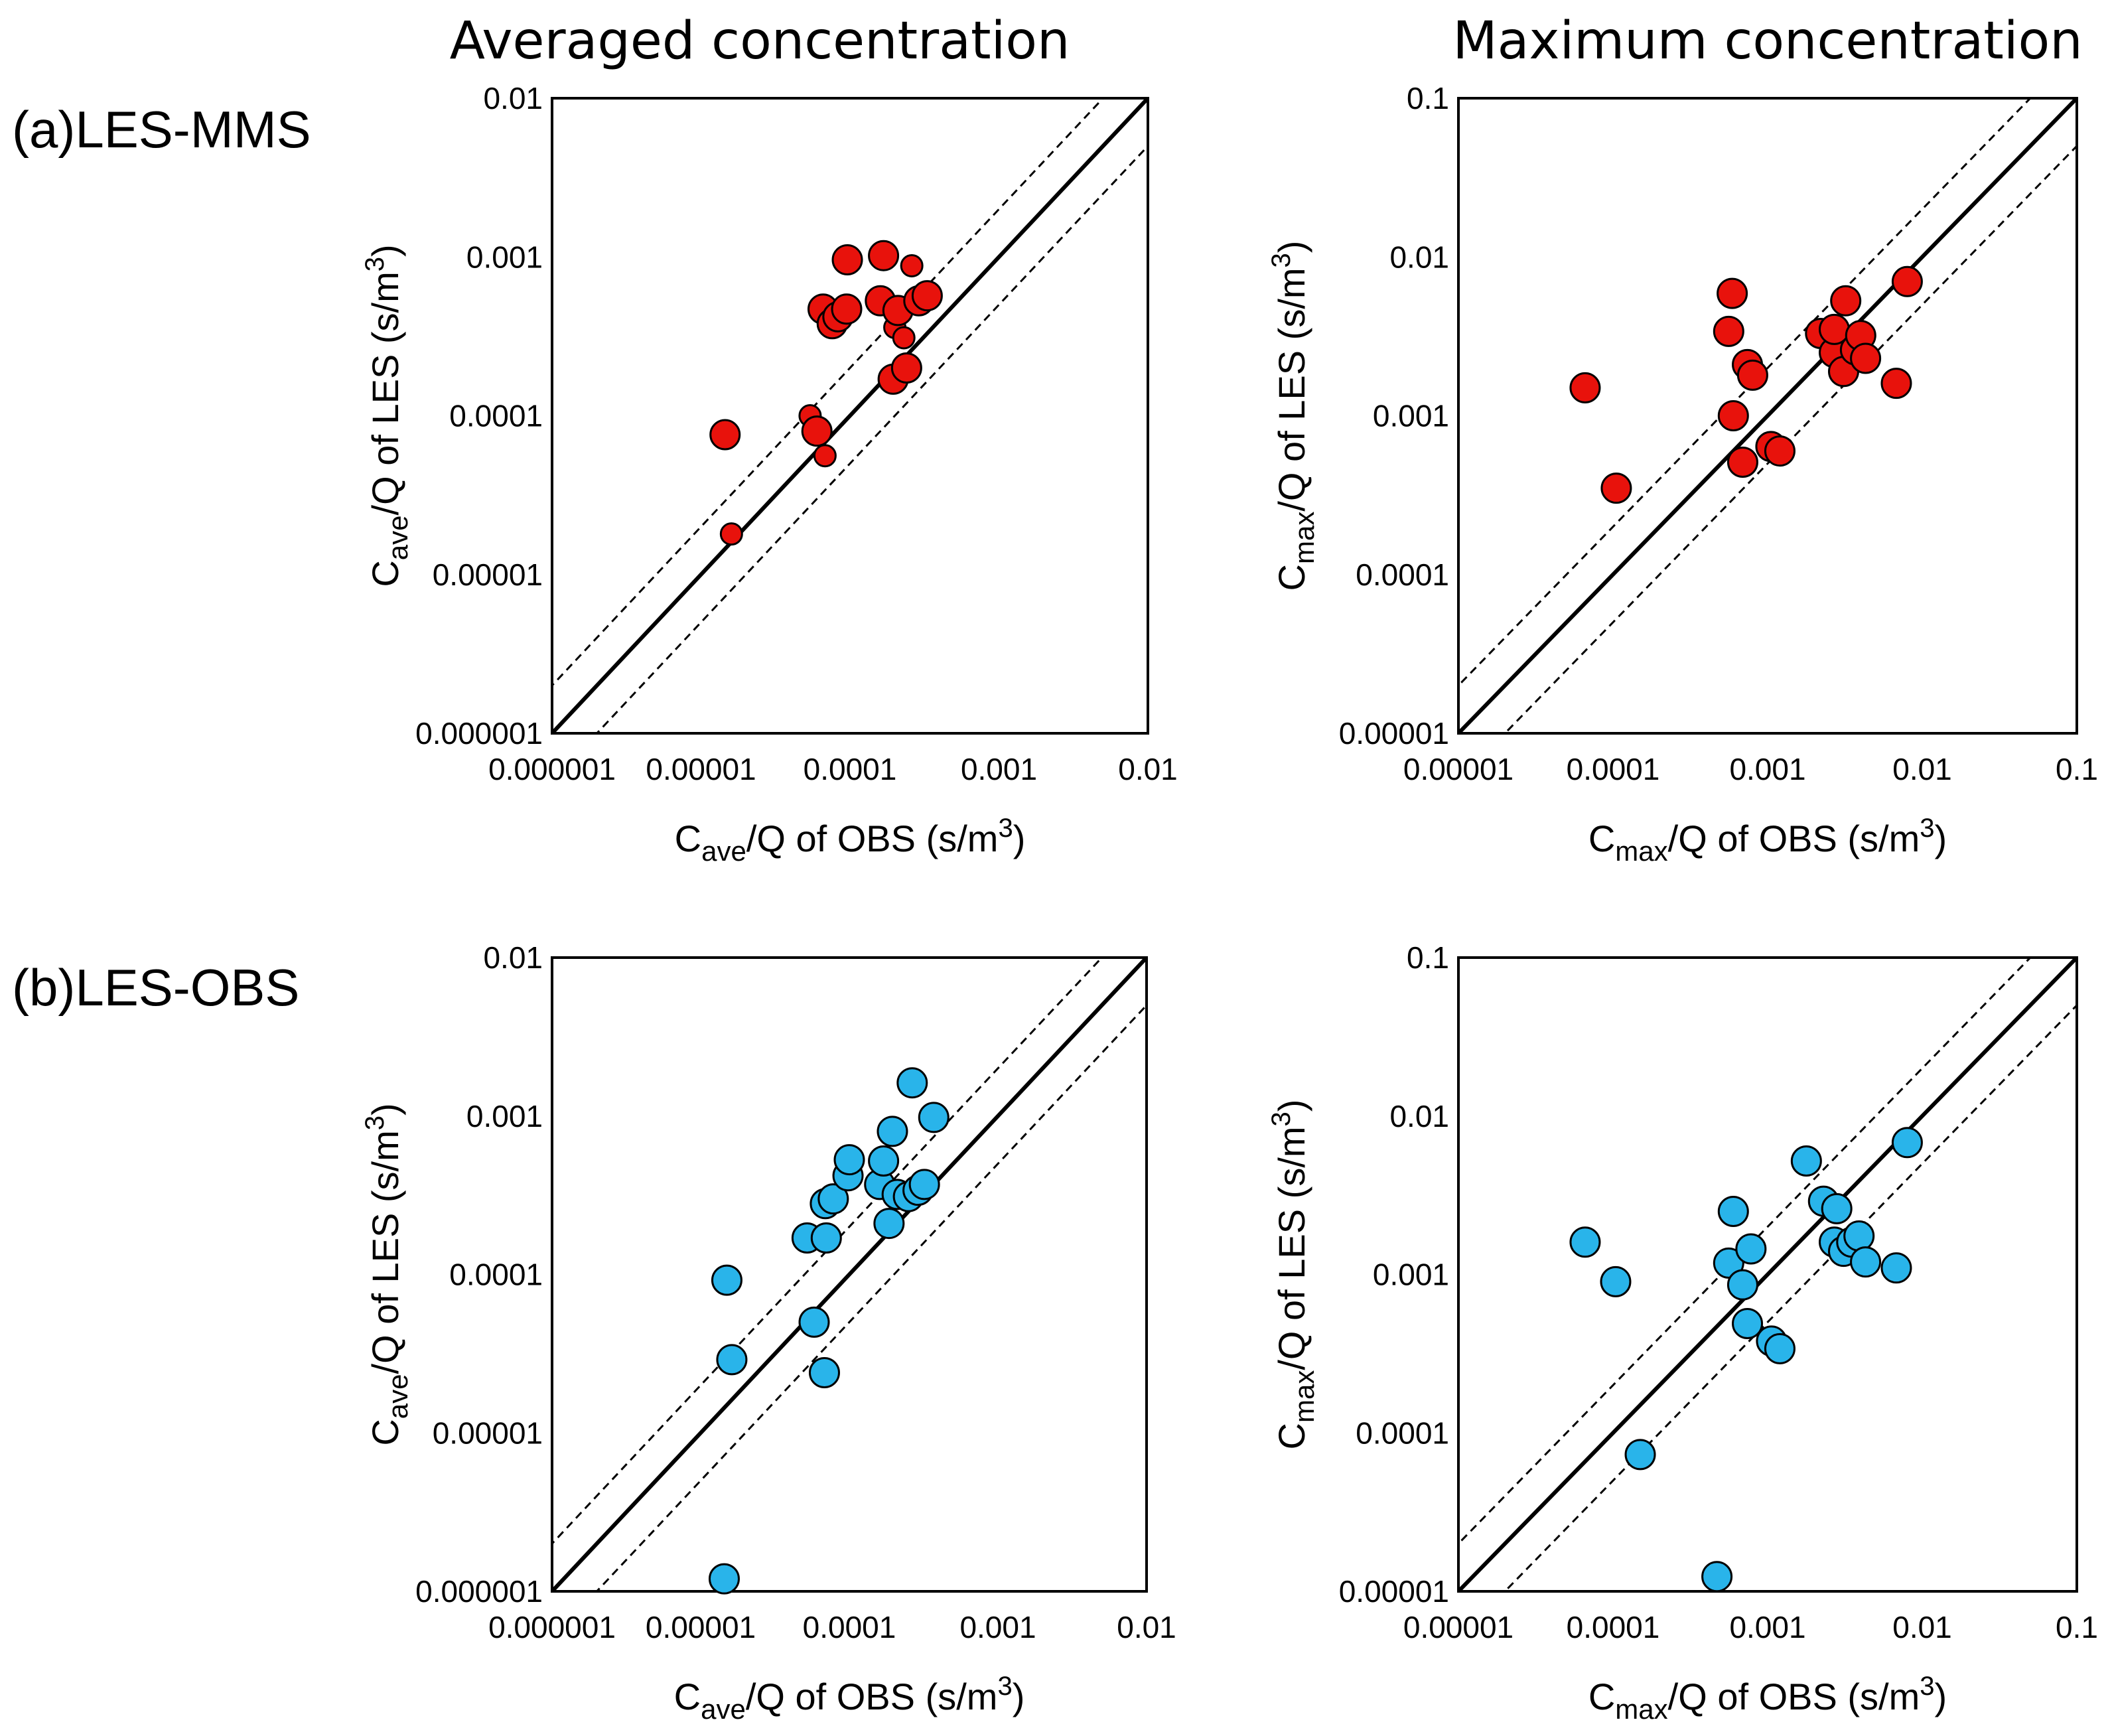  What do you see at coordinates (552, 769) in the screenshot?
I see `x-tick-label: 0.000001` at bounding box center [552, 769].